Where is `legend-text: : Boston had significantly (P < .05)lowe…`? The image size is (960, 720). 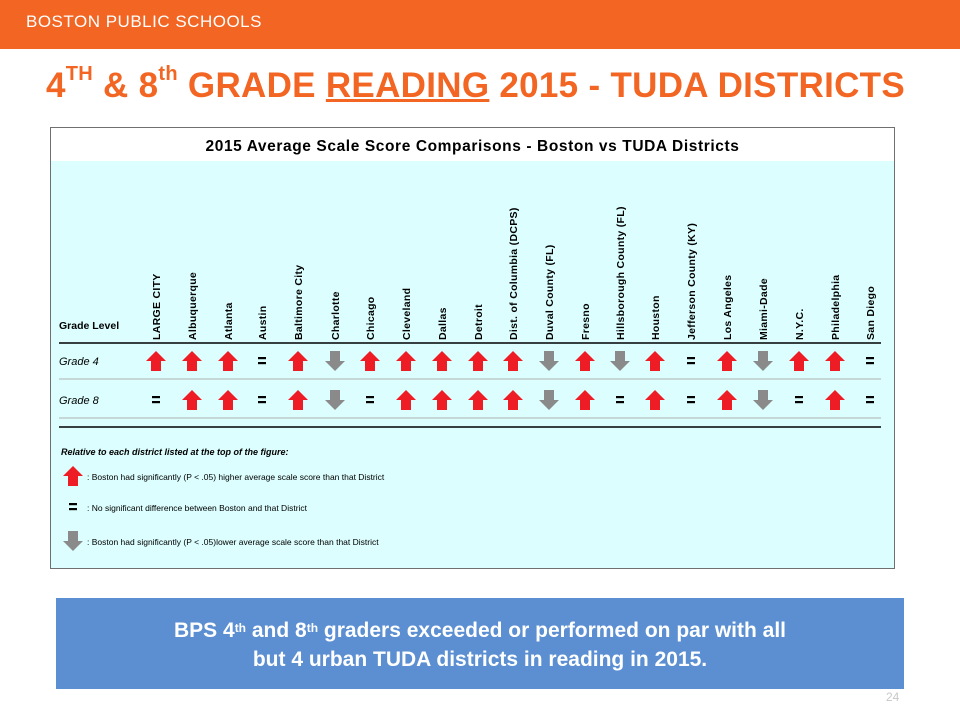
legend-text: : Boston had significantly (P < .05)lowe… is located at coordinates (233, 542).